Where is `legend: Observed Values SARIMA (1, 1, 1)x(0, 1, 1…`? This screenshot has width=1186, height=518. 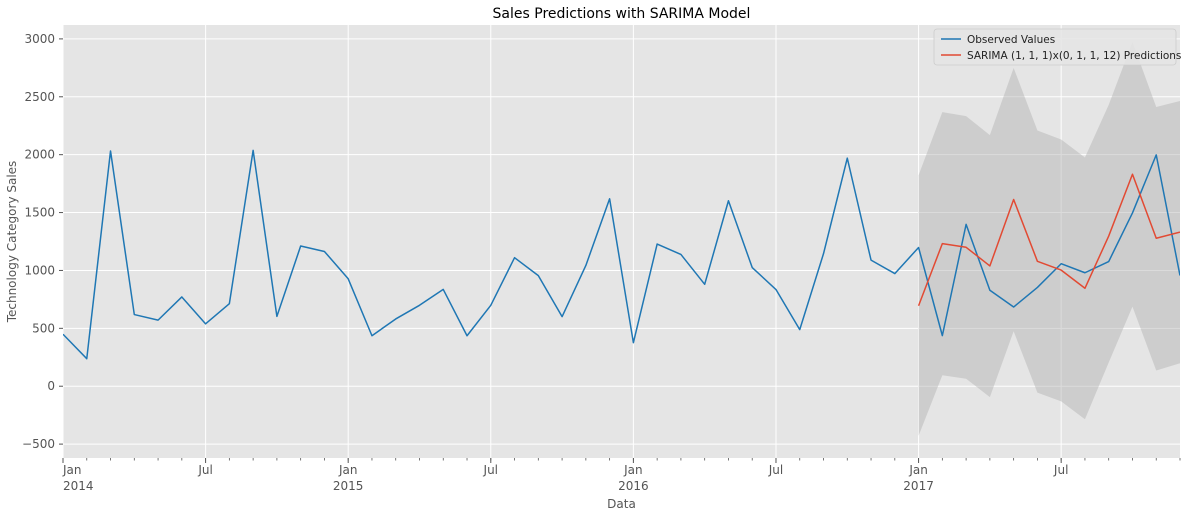 legend: Observed Values SARIMA (1, 1, 1)x(0, 1, 1… is located at coordinates (1057, 47).